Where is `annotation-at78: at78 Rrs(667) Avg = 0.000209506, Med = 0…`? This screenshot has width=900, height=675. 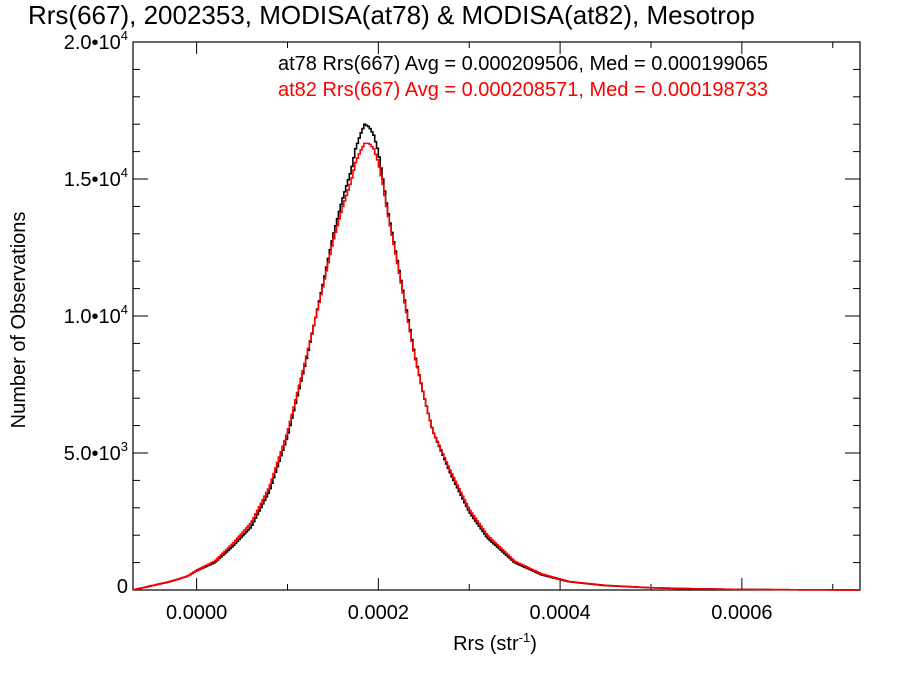 annotation-at78: at78 Rrs(667) Avg = 0.000209506, Med = 0… is located at coordinates (523, 64).